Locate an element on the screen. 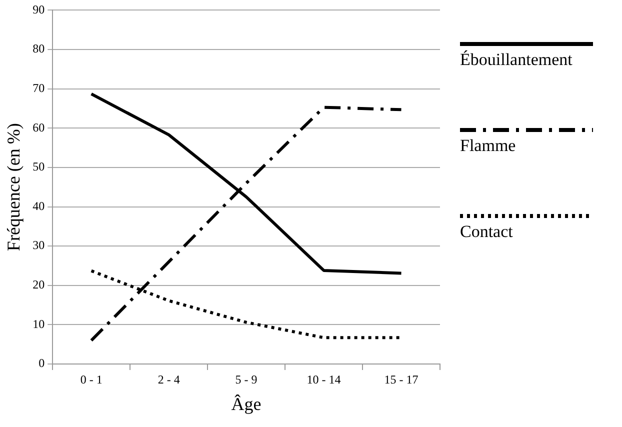  y-tick-label: 30 is located at coordinates (38, 245).